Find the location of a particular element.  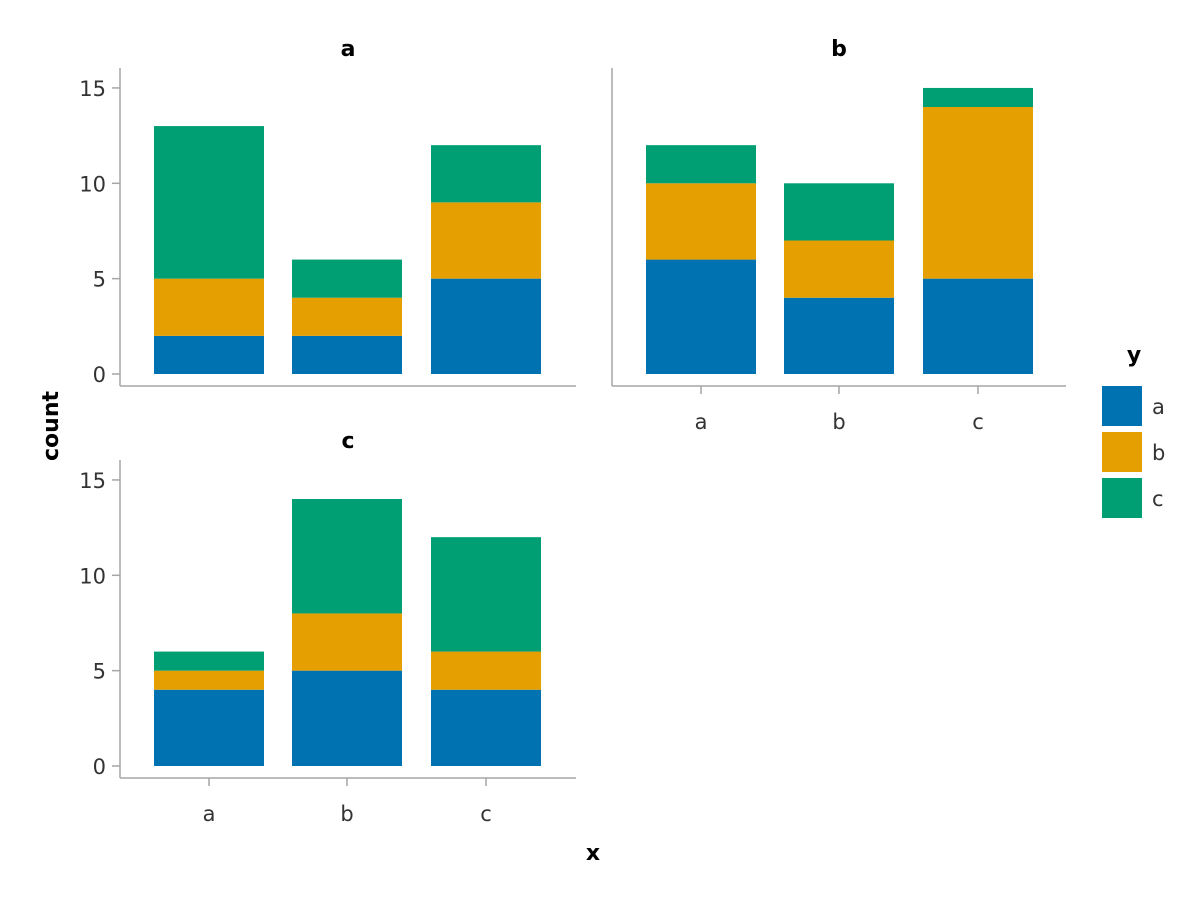

legend-label-b: b is located at coordinates (1158, 453).